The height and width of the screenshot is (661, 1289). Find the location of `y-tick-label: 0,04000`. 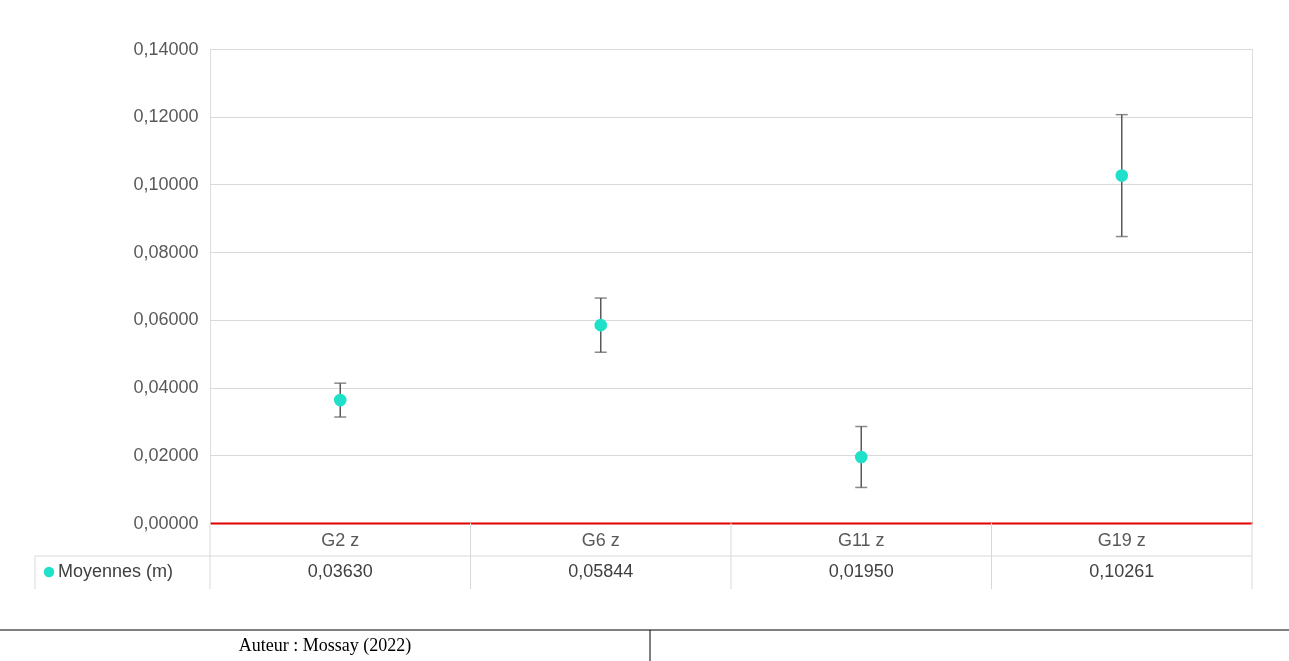

y-tick-label: 0,04000 is located at coordinates (166, 387).